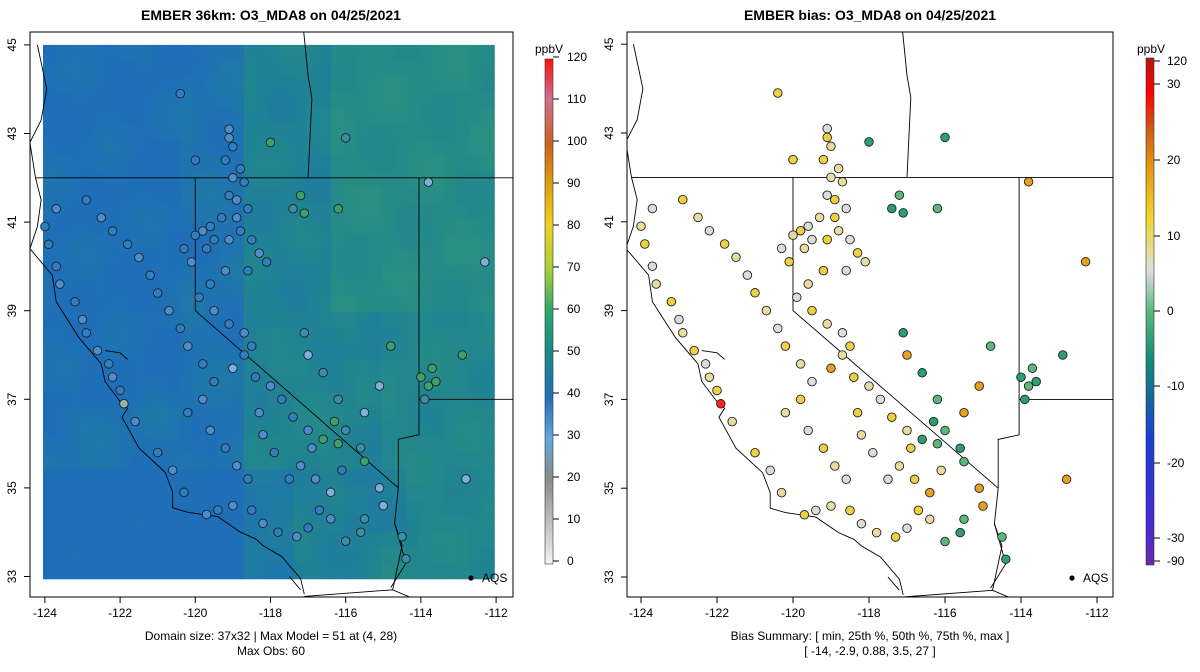 This screenshot has width=1200, height=672. I want to click on colorbar-tick-label: 10, so click(574, 519).